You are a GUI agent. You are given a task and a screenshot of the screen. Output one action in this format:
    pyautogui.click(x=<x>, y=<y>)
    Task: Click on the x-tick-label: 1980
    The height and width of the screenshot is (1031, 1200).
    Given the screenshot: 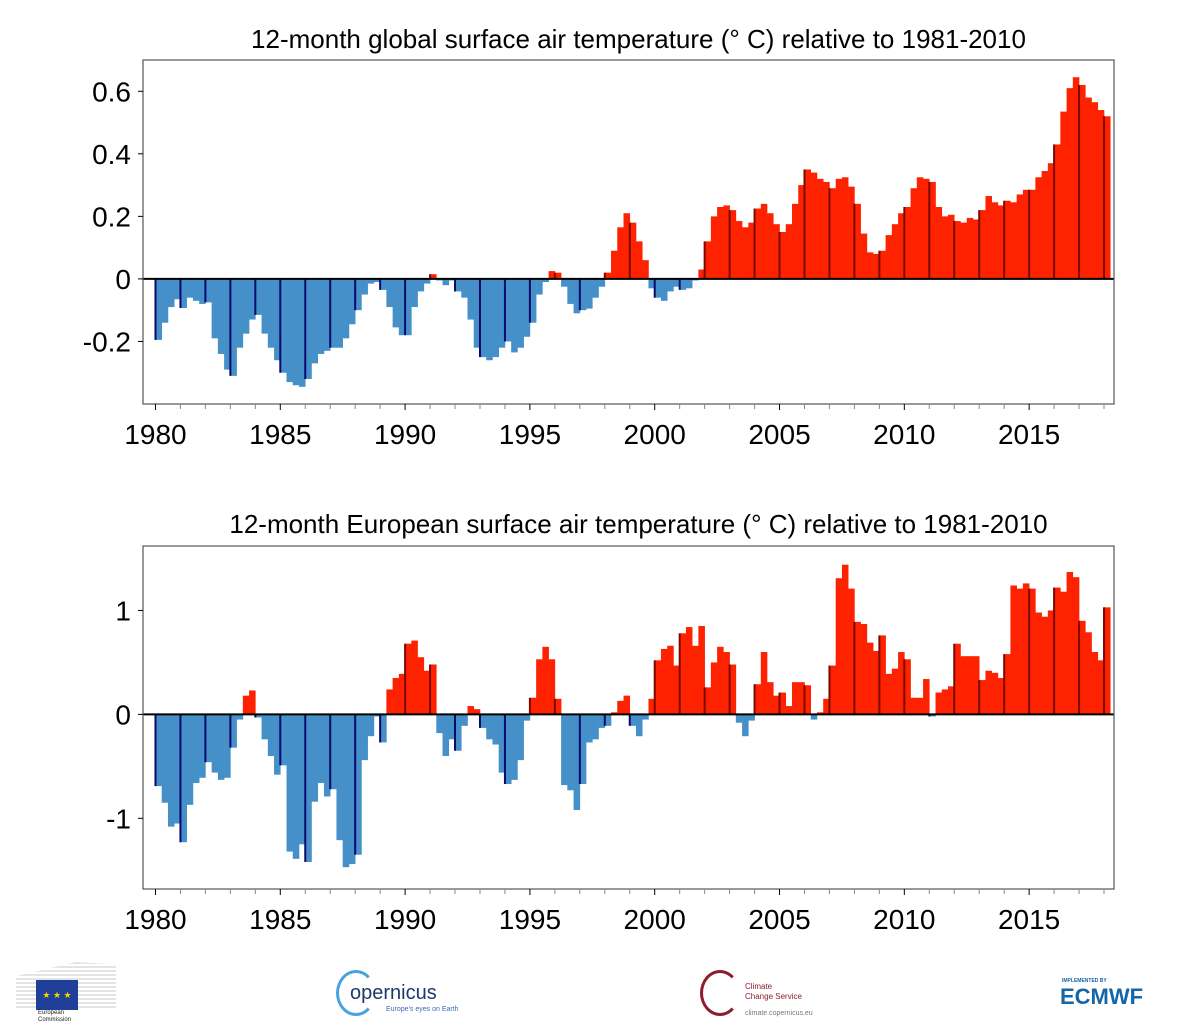 What is the action you would take?
    pyautogui.click(x=155, y=434)
    